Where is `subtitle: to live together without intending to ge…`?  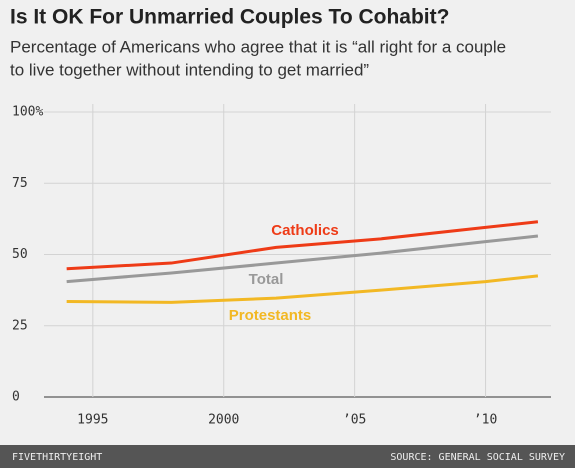
subtitle: to live together without intending to ge… is located at coordinates (189, 69).